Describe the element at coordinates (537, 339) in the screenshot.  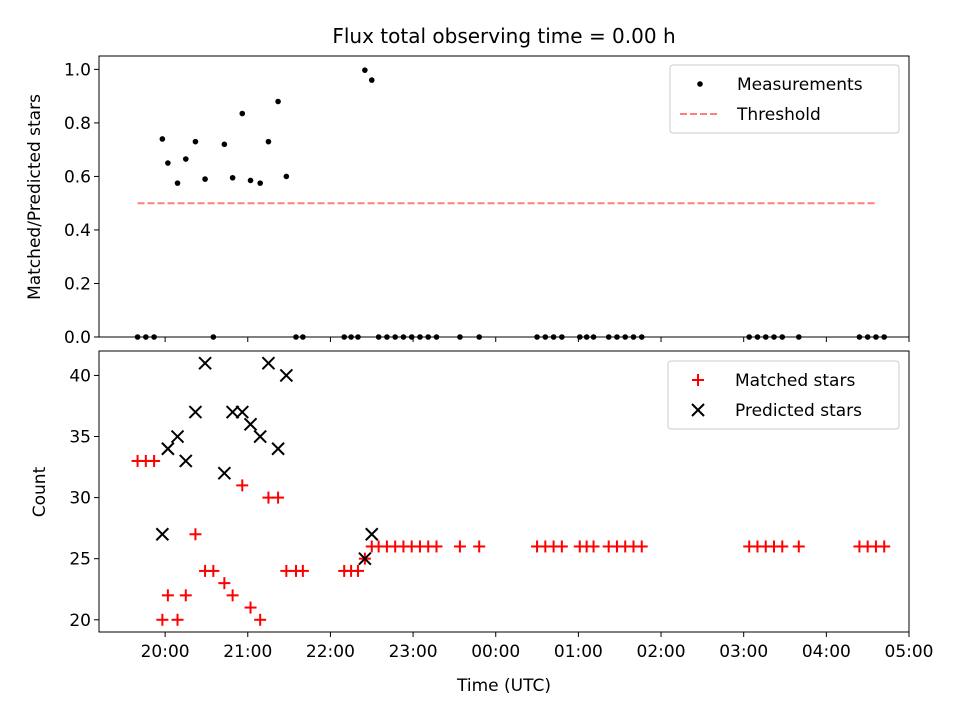
I see `top-x-axis` at that location.